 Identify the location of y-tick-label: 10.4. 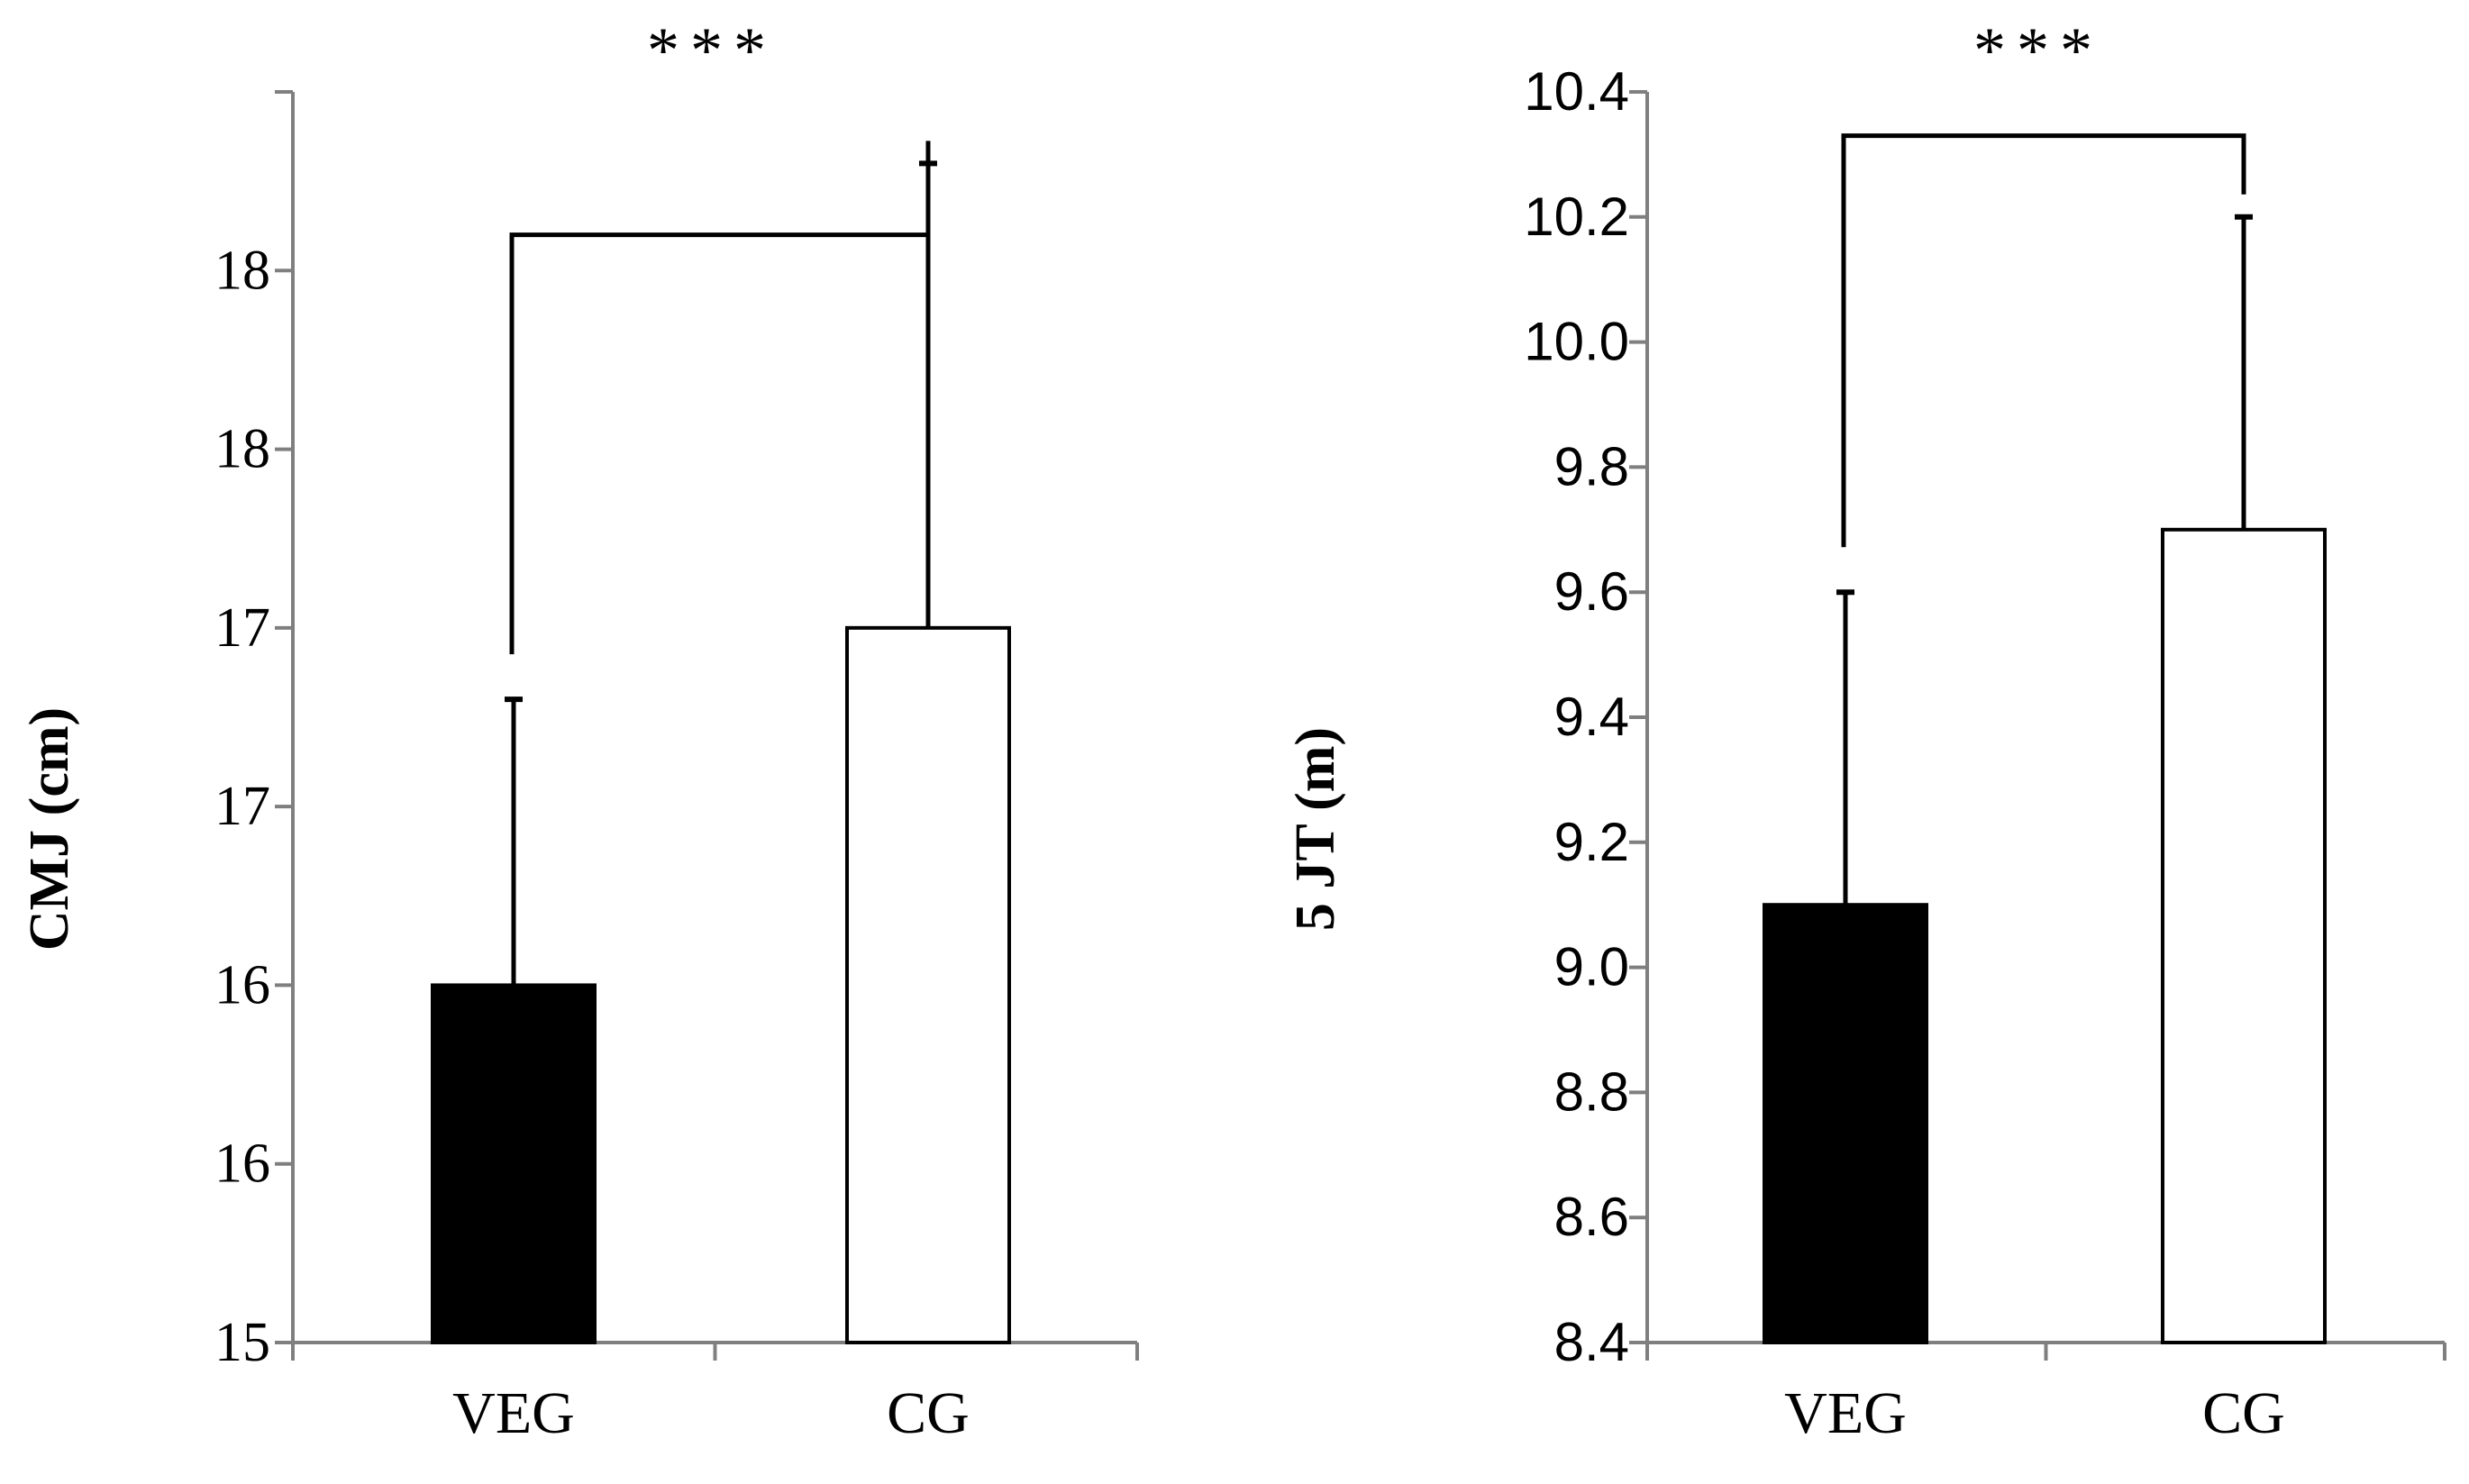
(1577, 91).